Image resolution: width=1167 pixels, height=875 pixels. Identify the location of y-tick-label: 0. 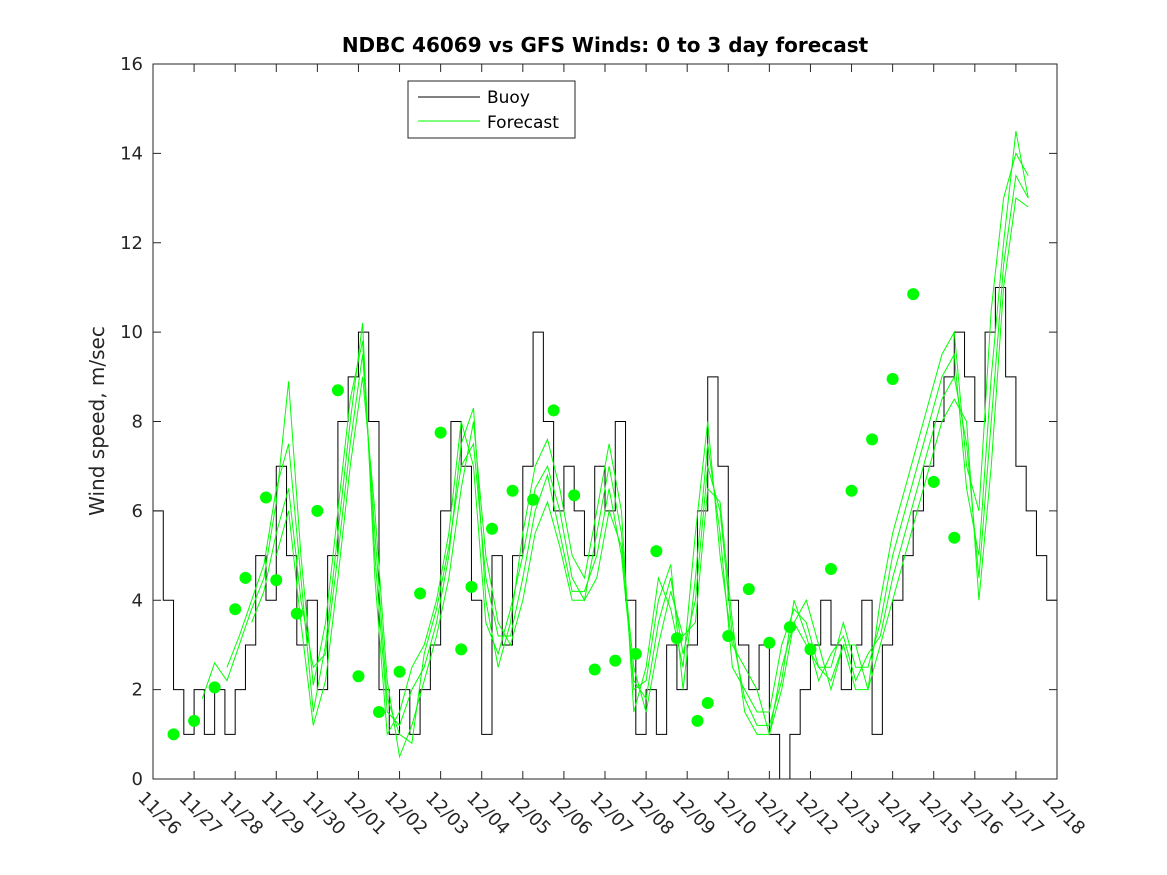
(137, 779).